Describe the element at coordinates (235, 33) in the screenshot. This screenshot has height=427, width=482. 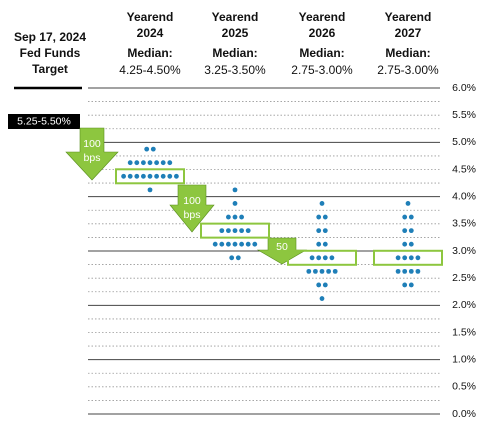
I see `column-year: 2025` at that location.